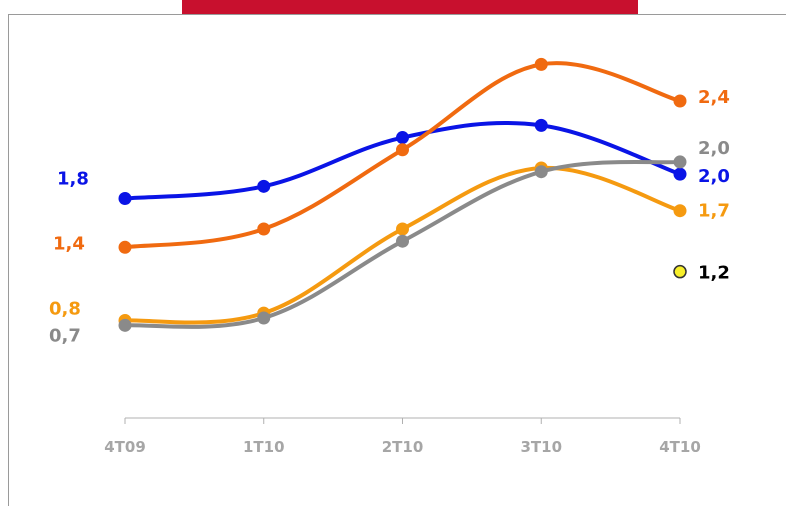  What do you see at coordinates (541, 64) in the screenshot?
I see `series-1-point-3T10` at bounding box center [541, 64].